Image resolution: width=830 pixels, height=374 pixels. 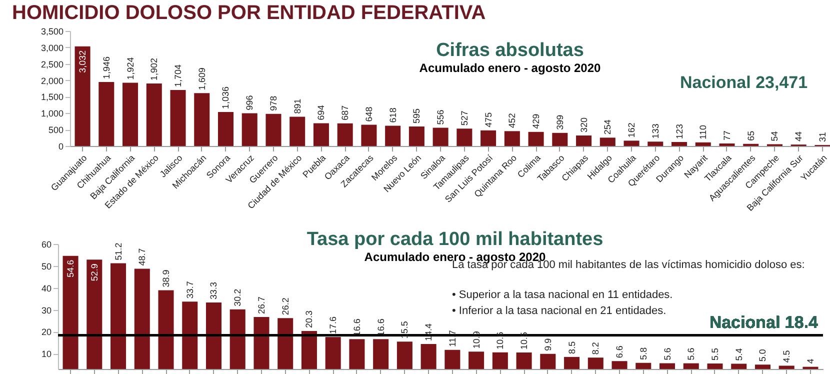 I want to click on data-label: 20.3, so click(x=309, y=319).